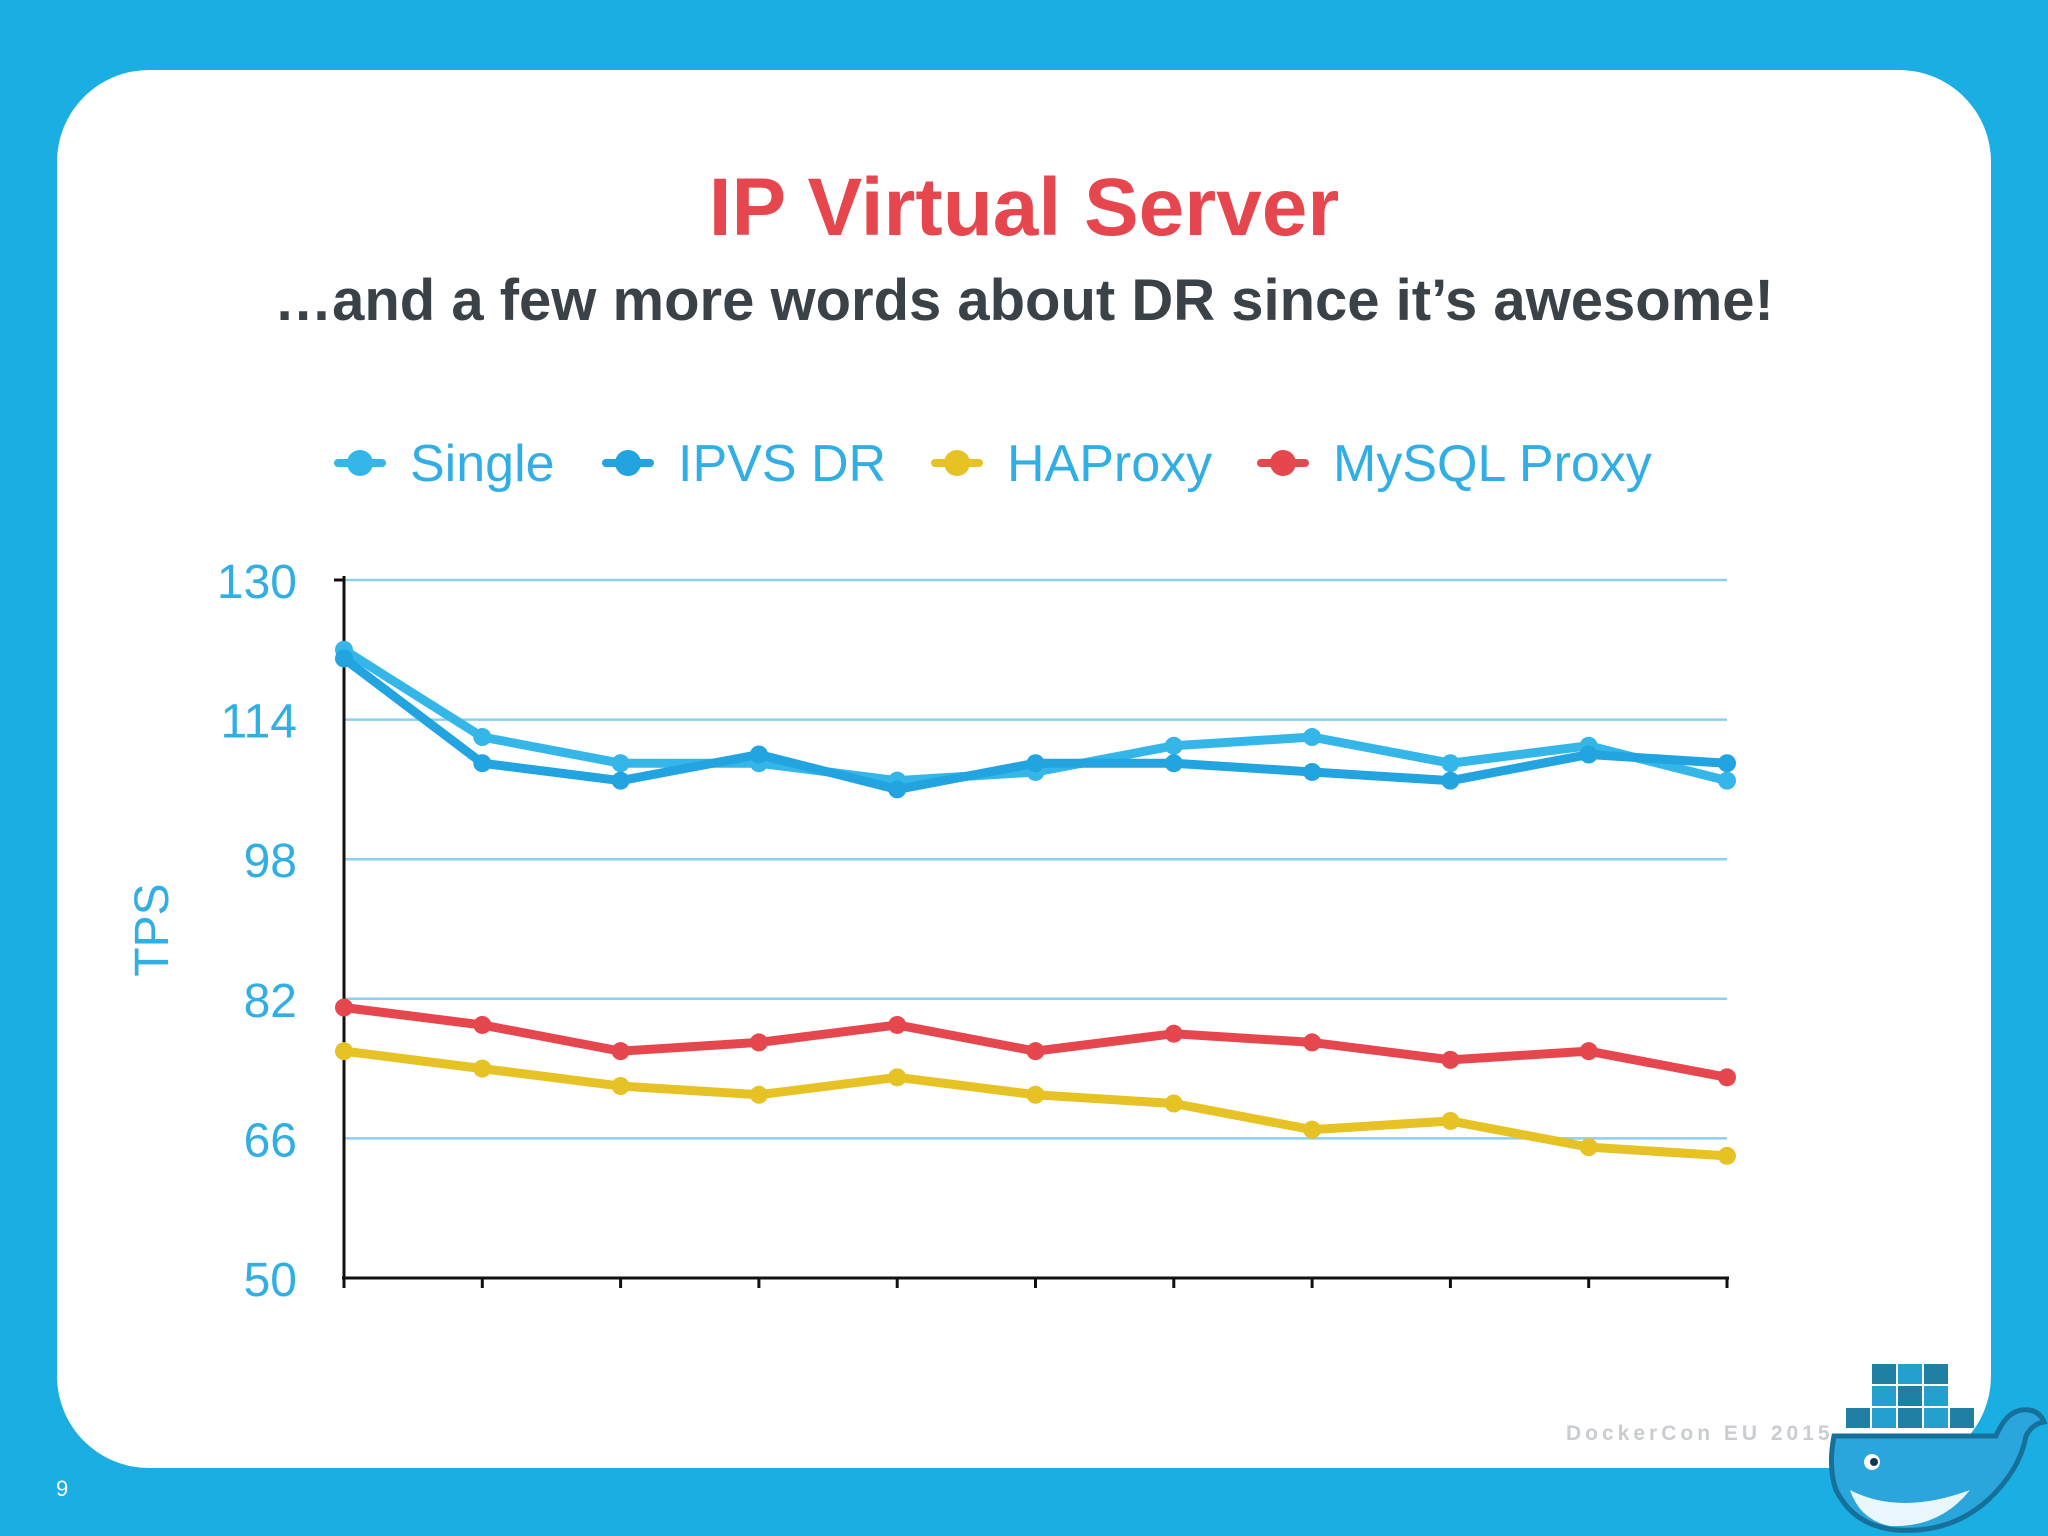 The height and width of the screenshot is (1536, 2048). I want to click on legend-label: Single, so click(482, 464).